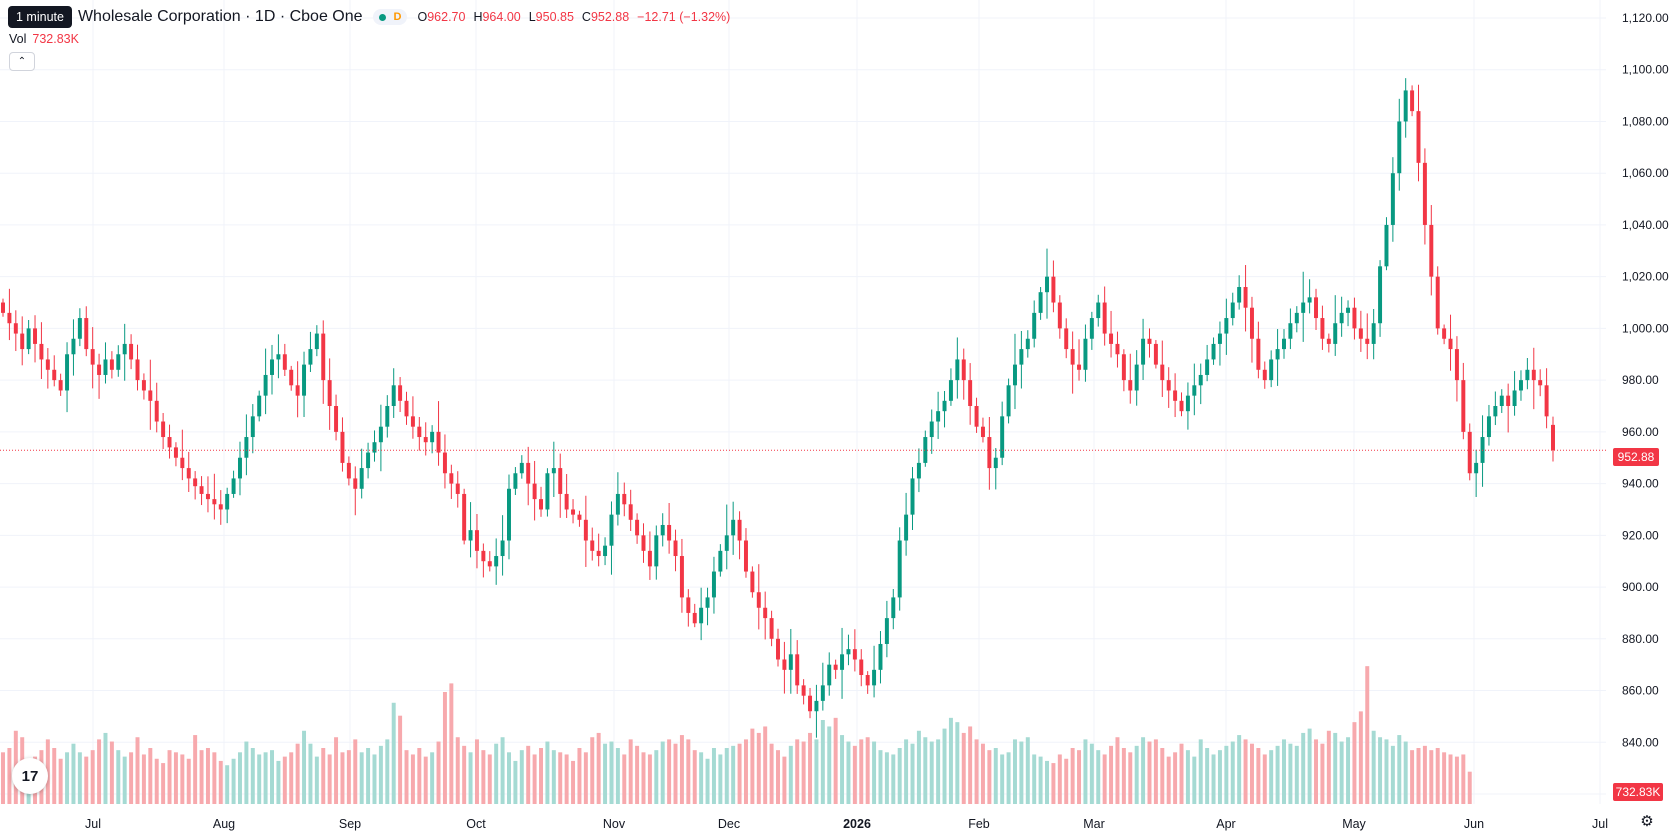  Describe the element at coordinates (857, 824) in the screenshot. I see `x-tick-label: 2026` at that location.